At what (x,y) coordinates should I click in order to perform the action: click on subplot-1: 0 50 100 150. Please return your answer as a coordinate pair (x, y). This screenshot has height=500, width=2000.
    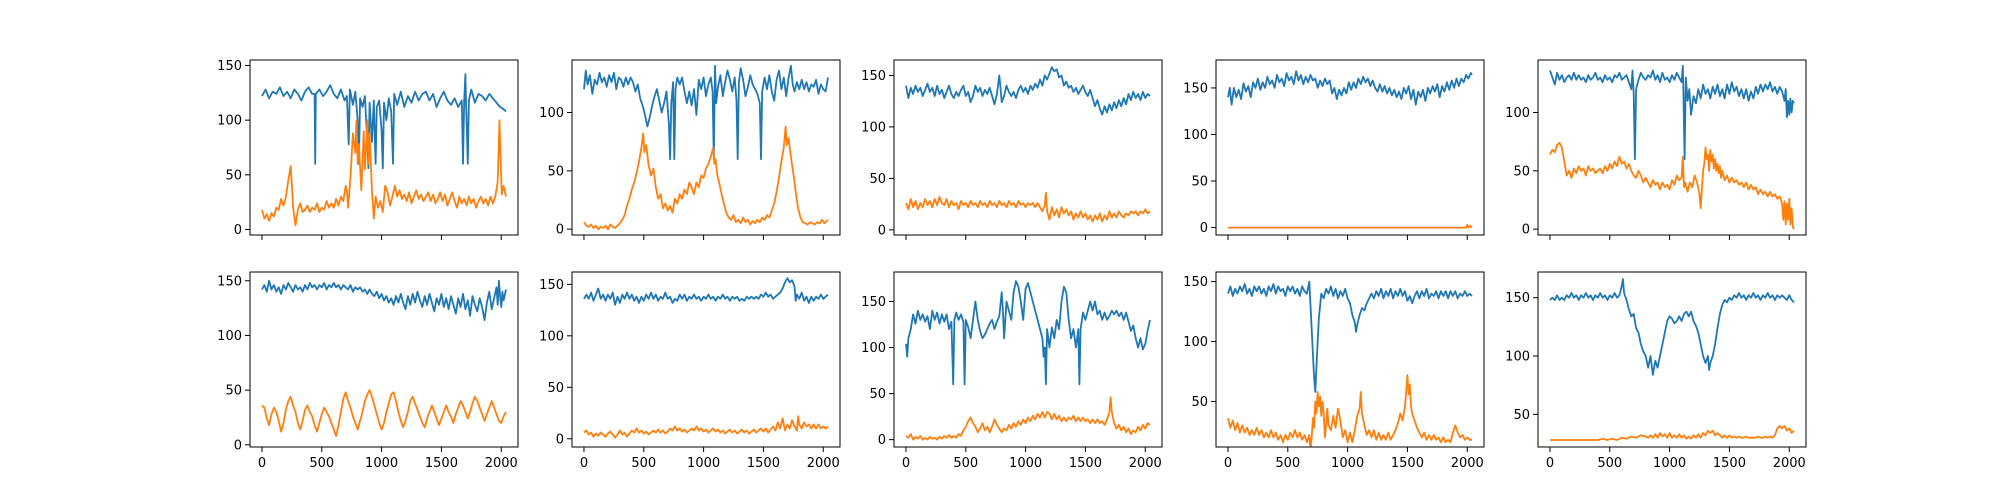
    Looking at the image, I should click on (368, 149).